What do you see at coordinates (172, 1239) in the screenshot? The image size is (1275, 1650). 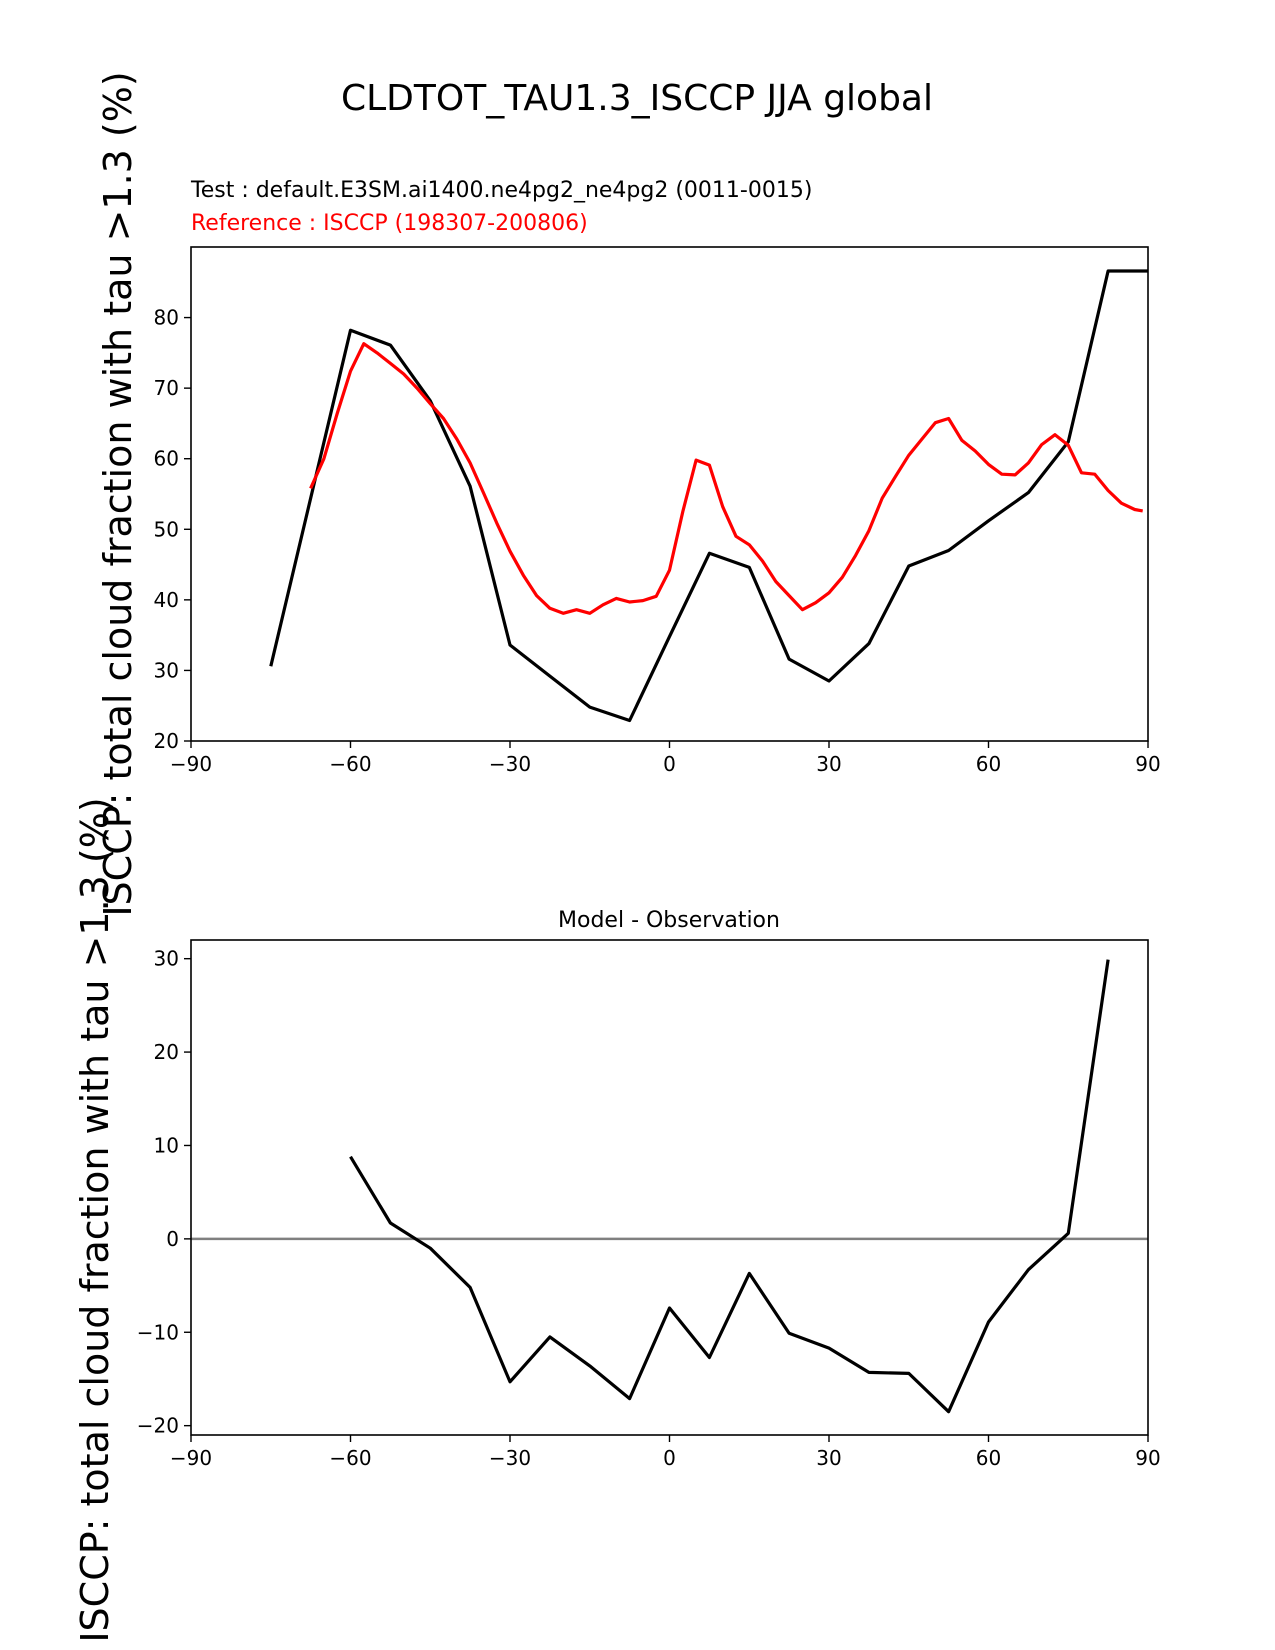 I see `y-tick-label: 0` at bounding box center [172, 1239].